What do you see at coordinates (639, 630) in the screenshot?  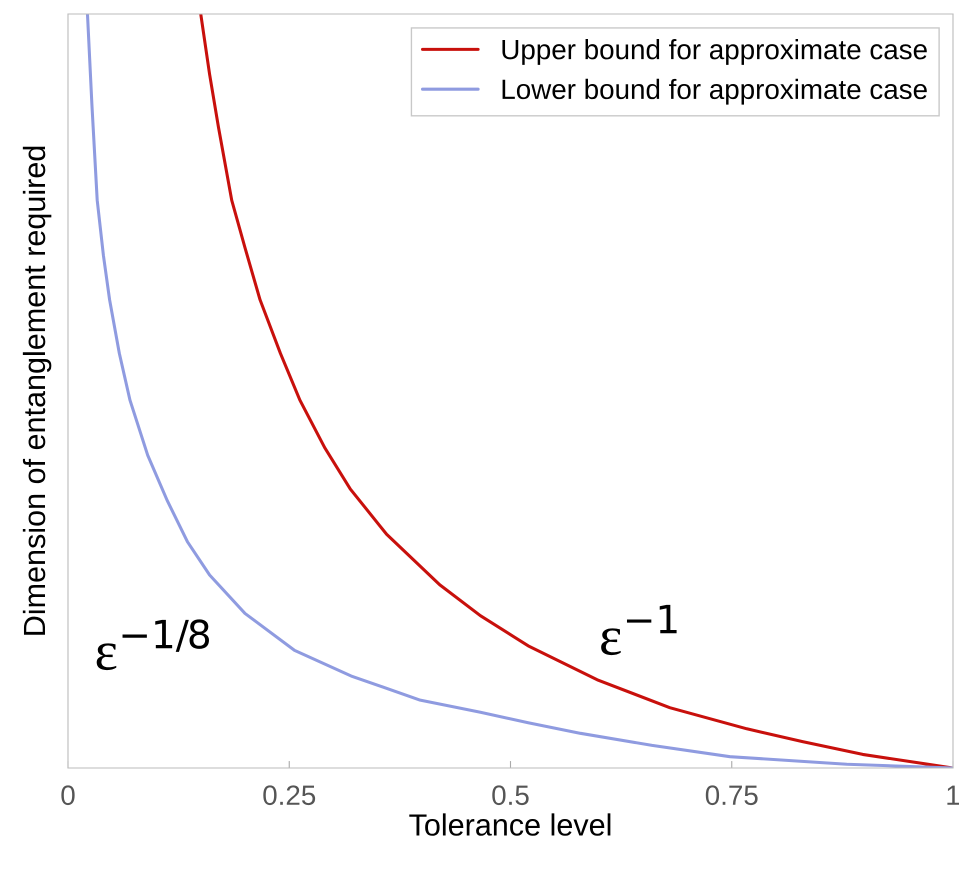 I see `annotation: ε$^{−1}$` at bounding box center [639, 630].